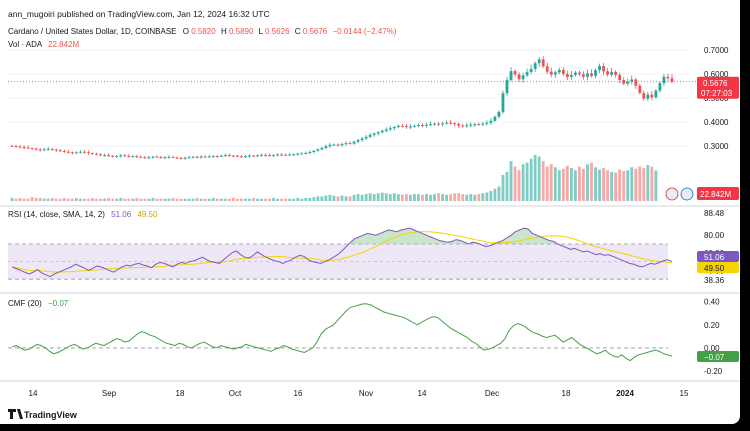 This screenshot has width=750, height=431. What do you see at coordinates (672, 194) in the screenshot?
I see `us-flag-icon` at bounding box center [672, 194].